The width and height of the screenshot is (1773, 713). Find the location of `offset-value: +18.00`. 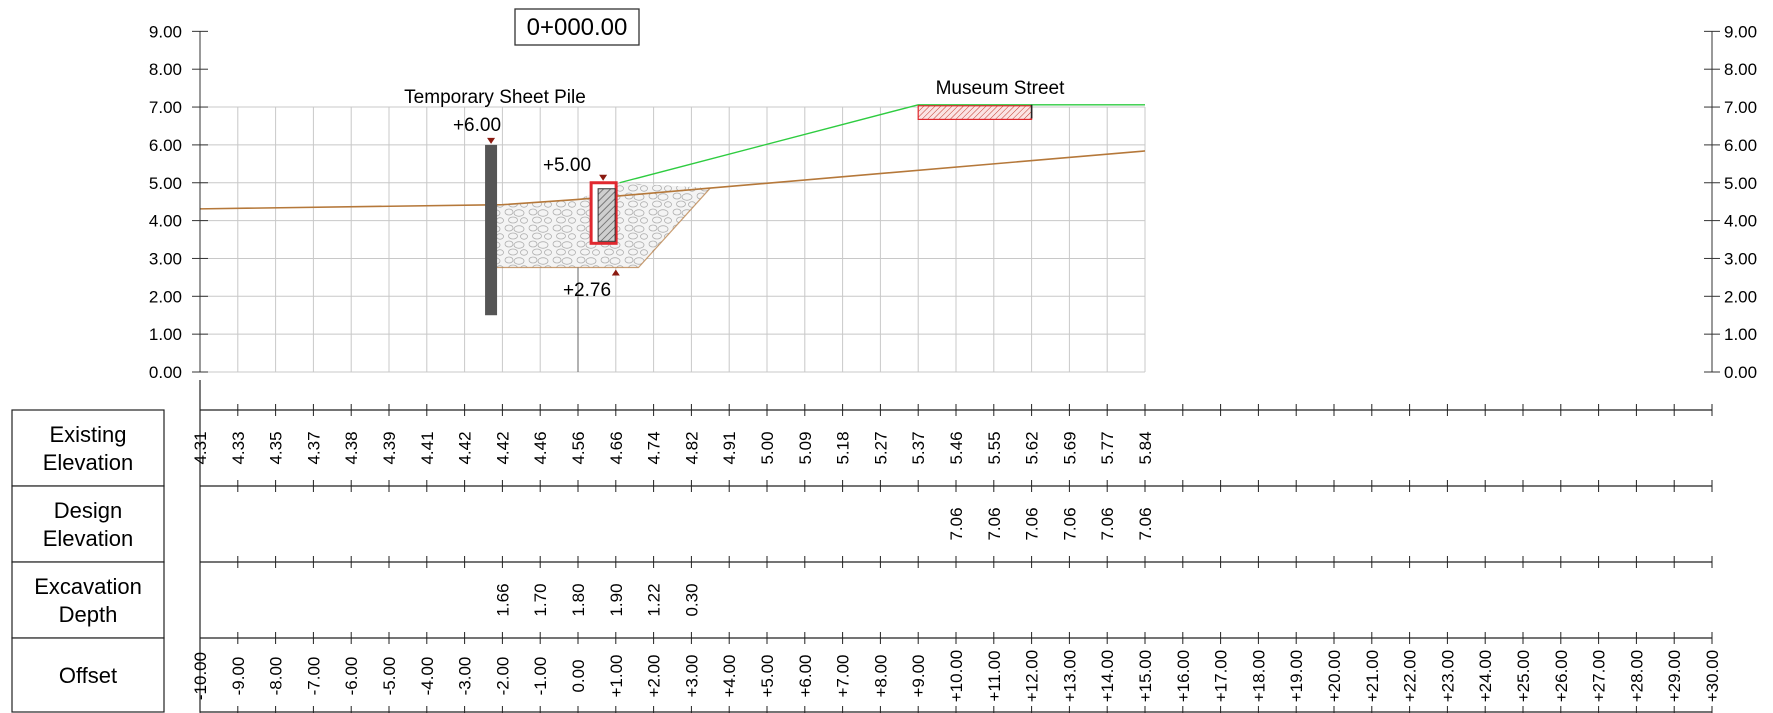

offset-value: +18.00 is located at coordinates (1258, 676).